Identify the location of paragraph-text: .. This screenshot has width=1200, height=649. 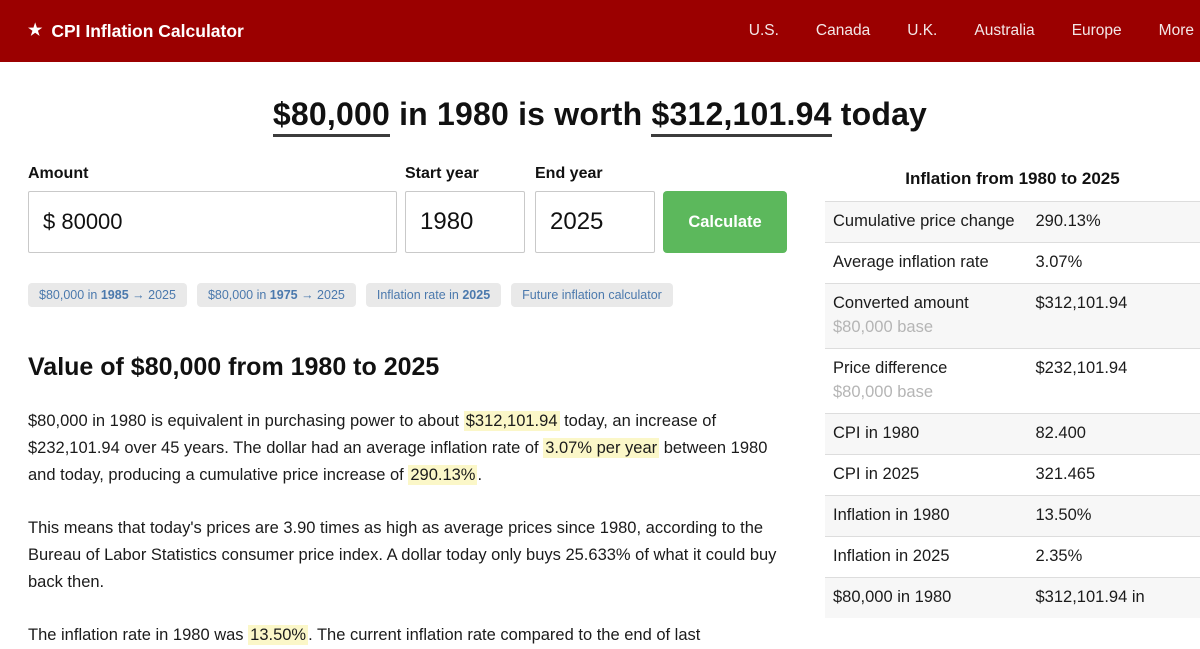
(479, 475).